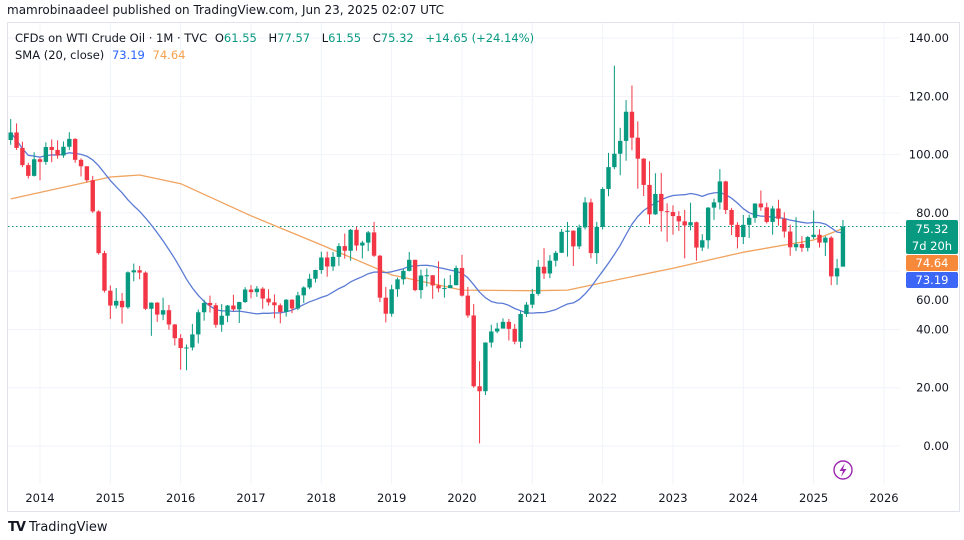 The width and height of the screenshot is (964, 540). I want to click on close-value: 75.32, so click(397, 38).